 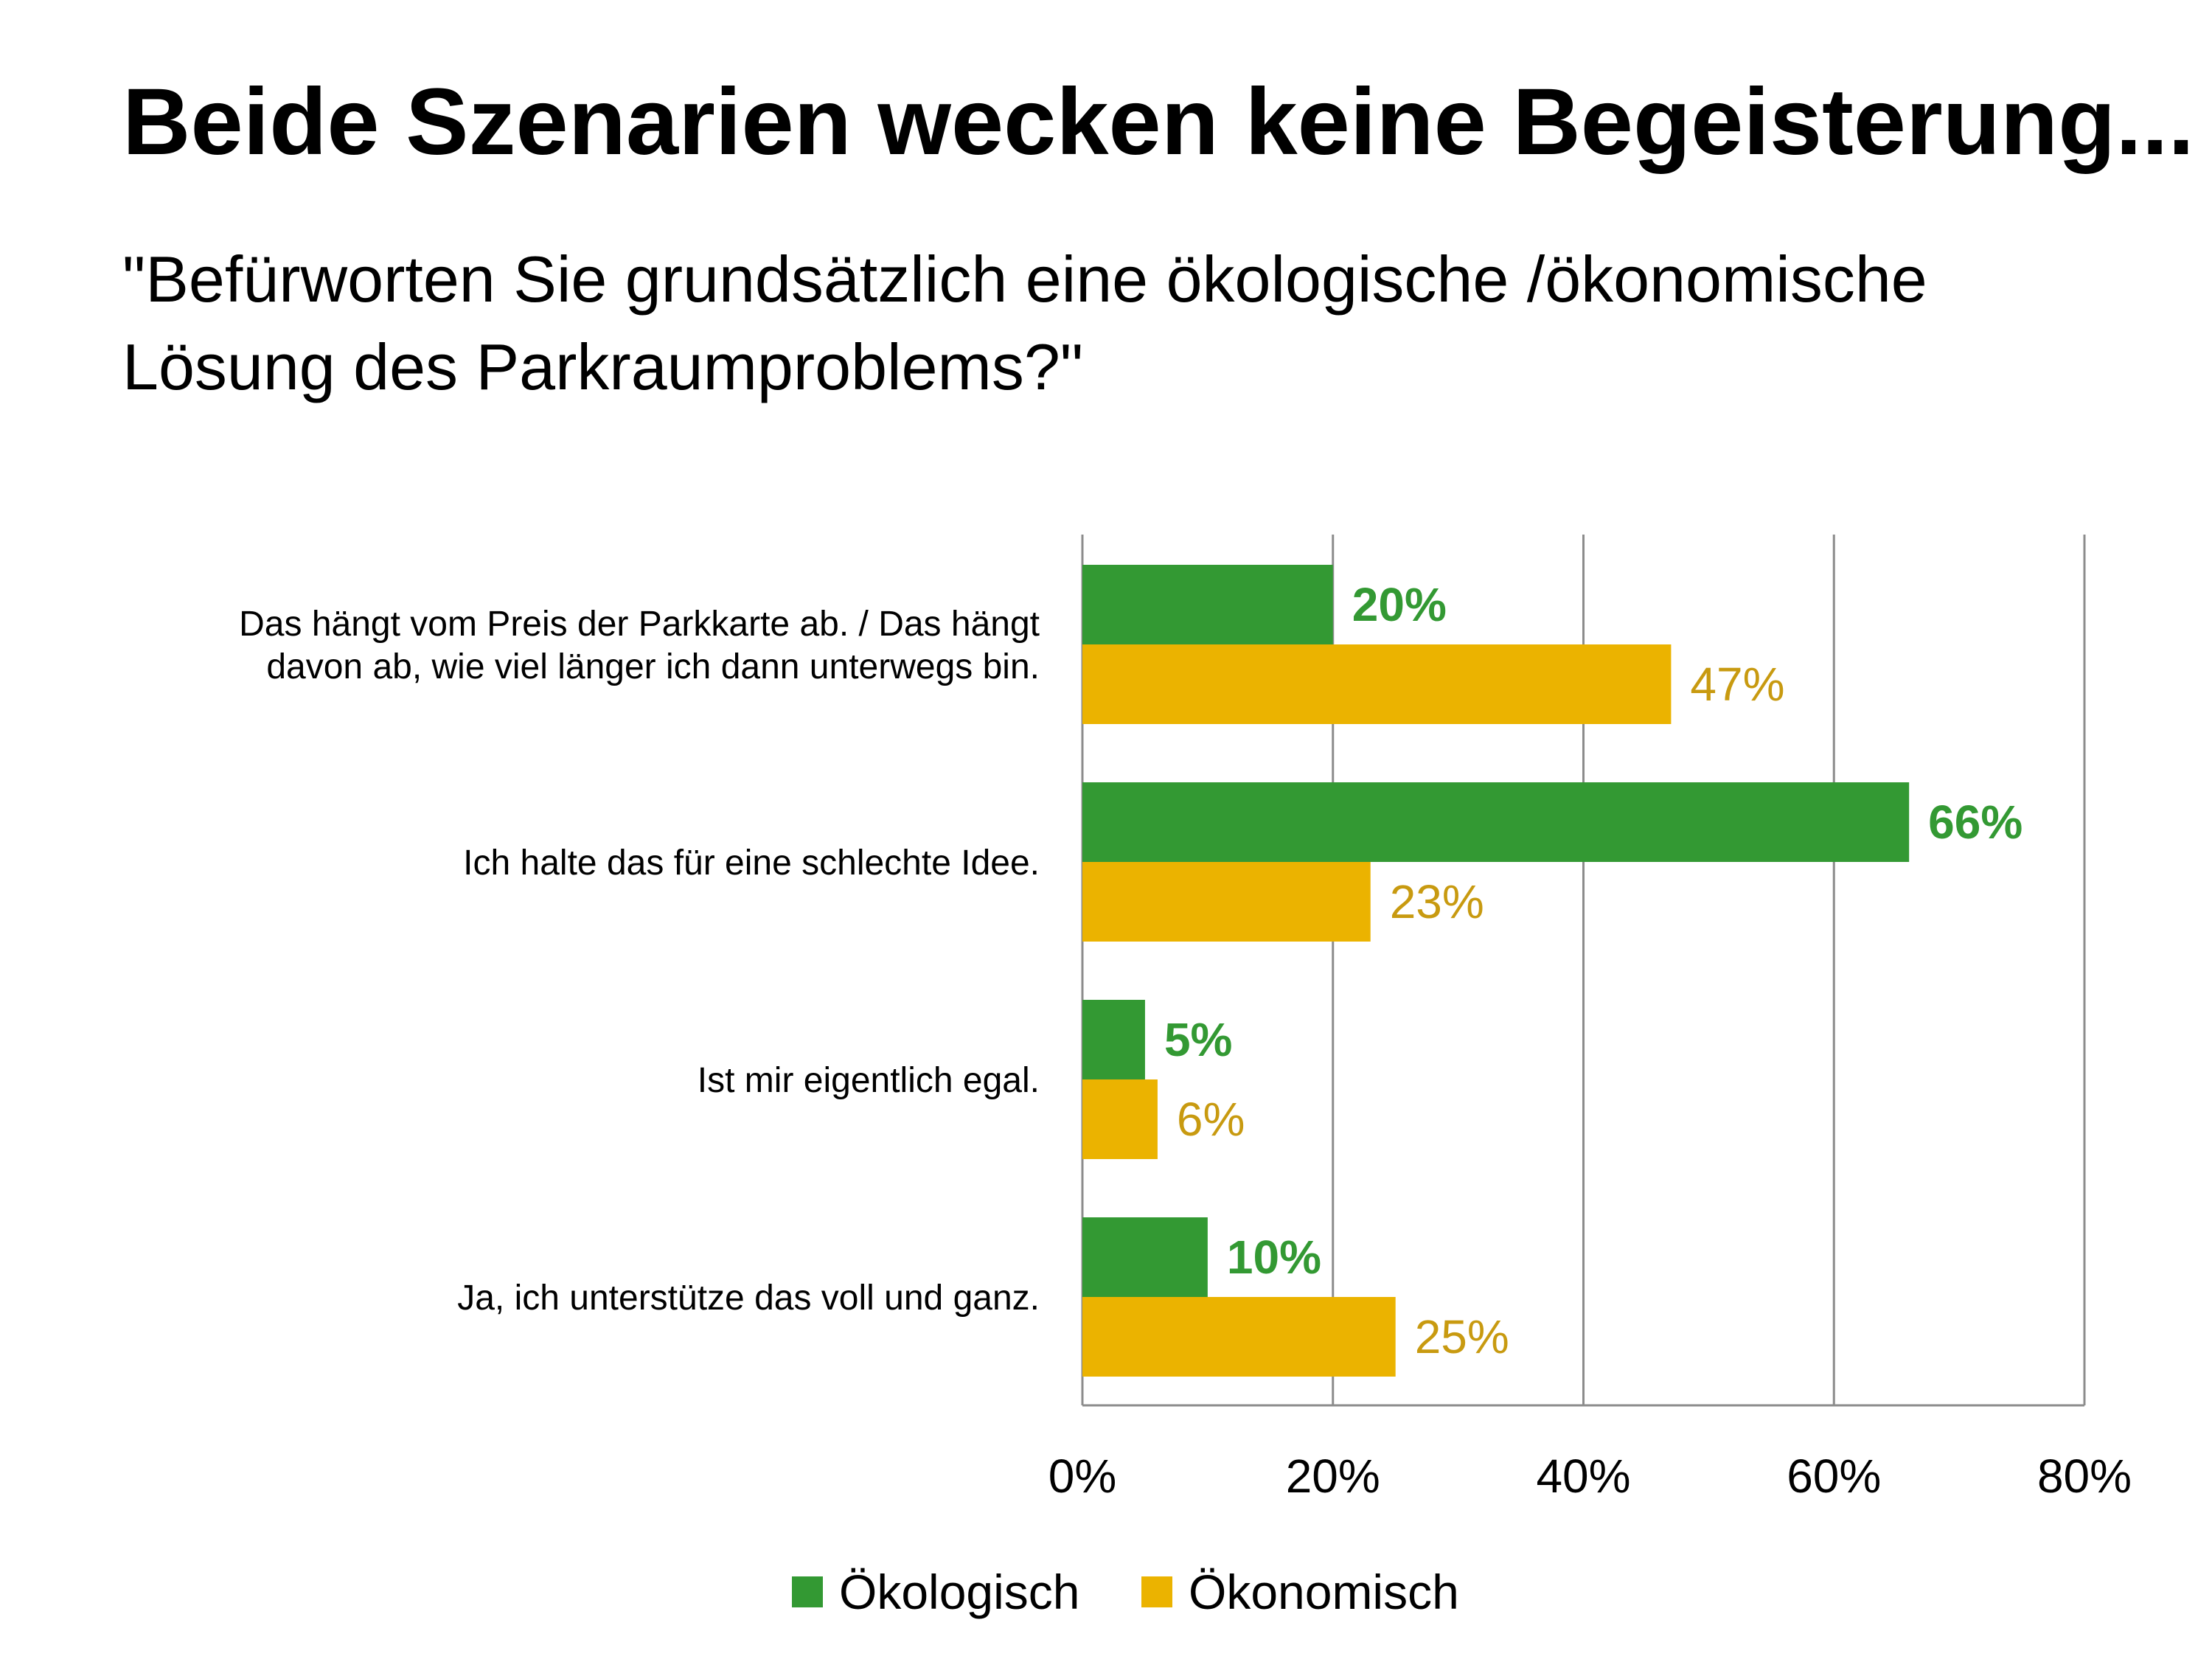 What do you see at coordinates (1399, 604) in the screenshot?
I see `data-label-oekologisch: 20%` at bounding box center [1399, 604].